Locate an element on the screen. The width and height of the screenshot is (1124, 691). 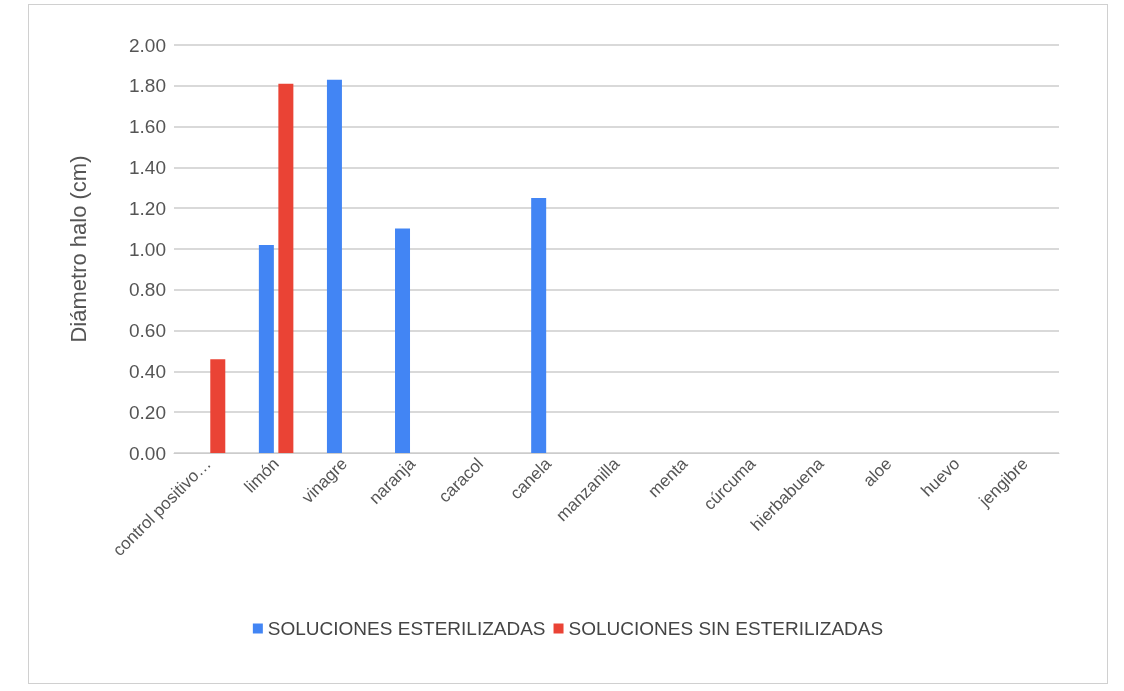
x-tick-label: aloe is located at coordinates (877, 472).